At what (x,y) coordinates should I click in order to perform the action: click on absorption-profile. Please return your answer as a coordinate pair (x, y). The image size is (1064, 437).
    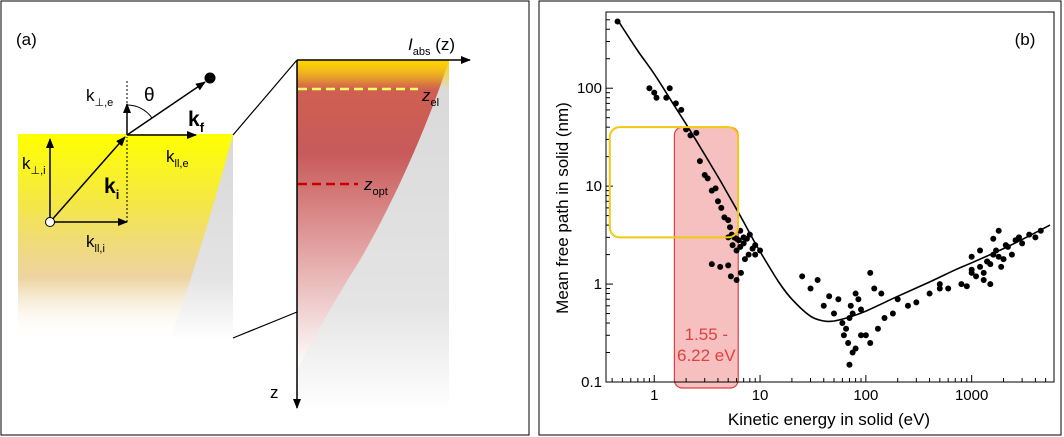
    Looking at the image, I should click on (373, 215).